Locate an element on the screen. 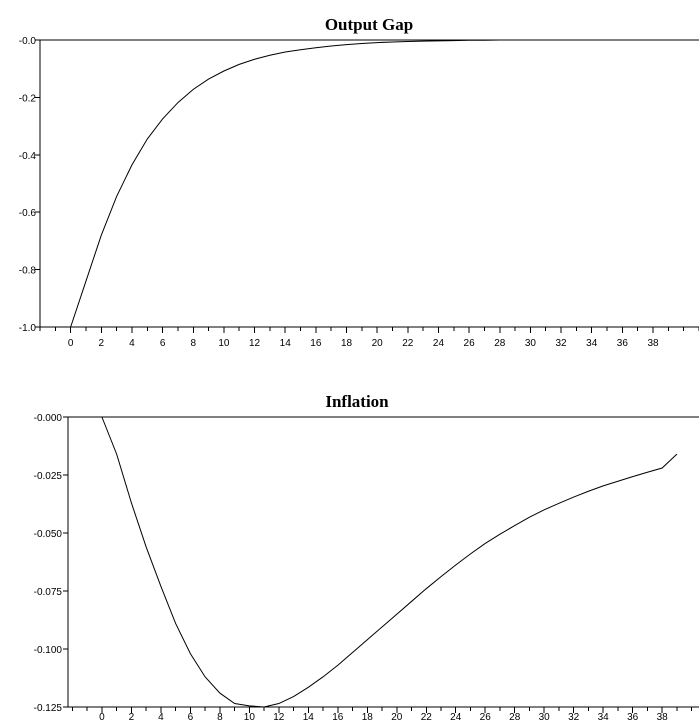 The image size is (699, 722). output-gap-ytick-label: -0.6 is located at coordinates (28, 213).